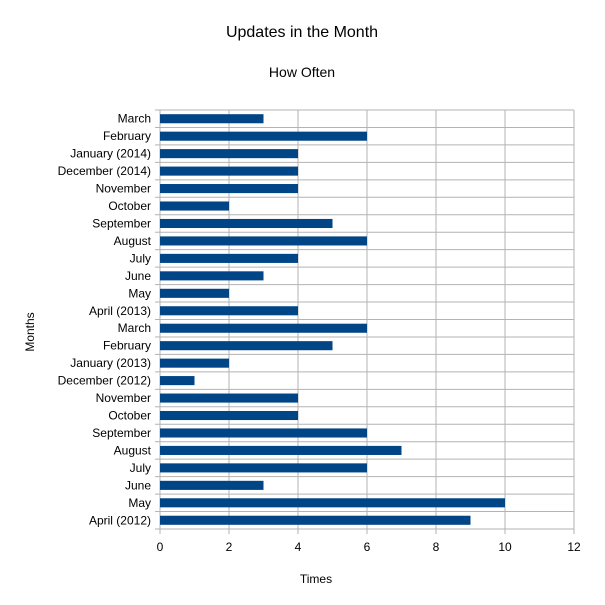 This screenshot has width=605, height=605. Describe the element at coordinates (30, 331) in the screenshot. I see `y-axis-title: Months` at that location.